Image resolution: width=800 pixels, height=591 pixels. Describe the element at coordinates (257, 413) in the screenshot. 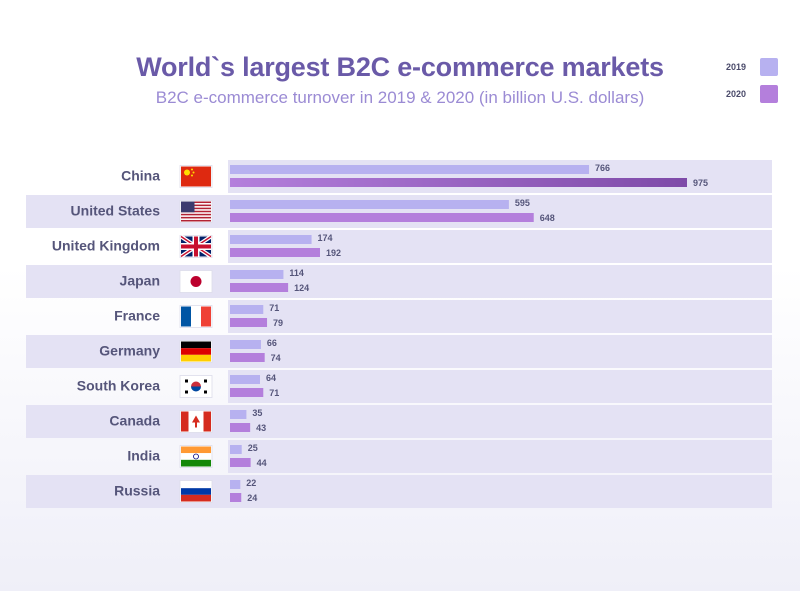

I see `value-label-2019-canada: 35` at that location.